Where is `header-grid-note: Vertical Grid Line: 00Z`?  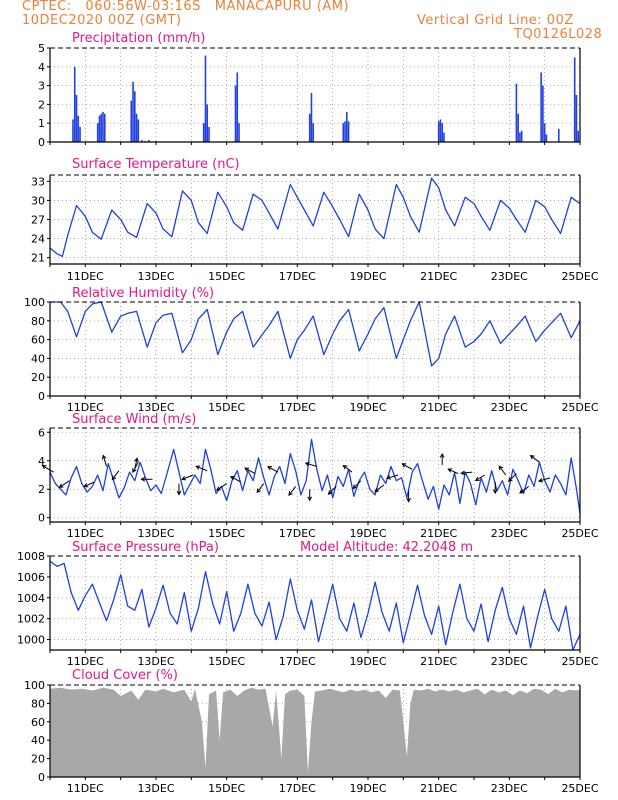 header-grid-note: Vertical Grid Line: 00Z is located at coordinates (495, 20).